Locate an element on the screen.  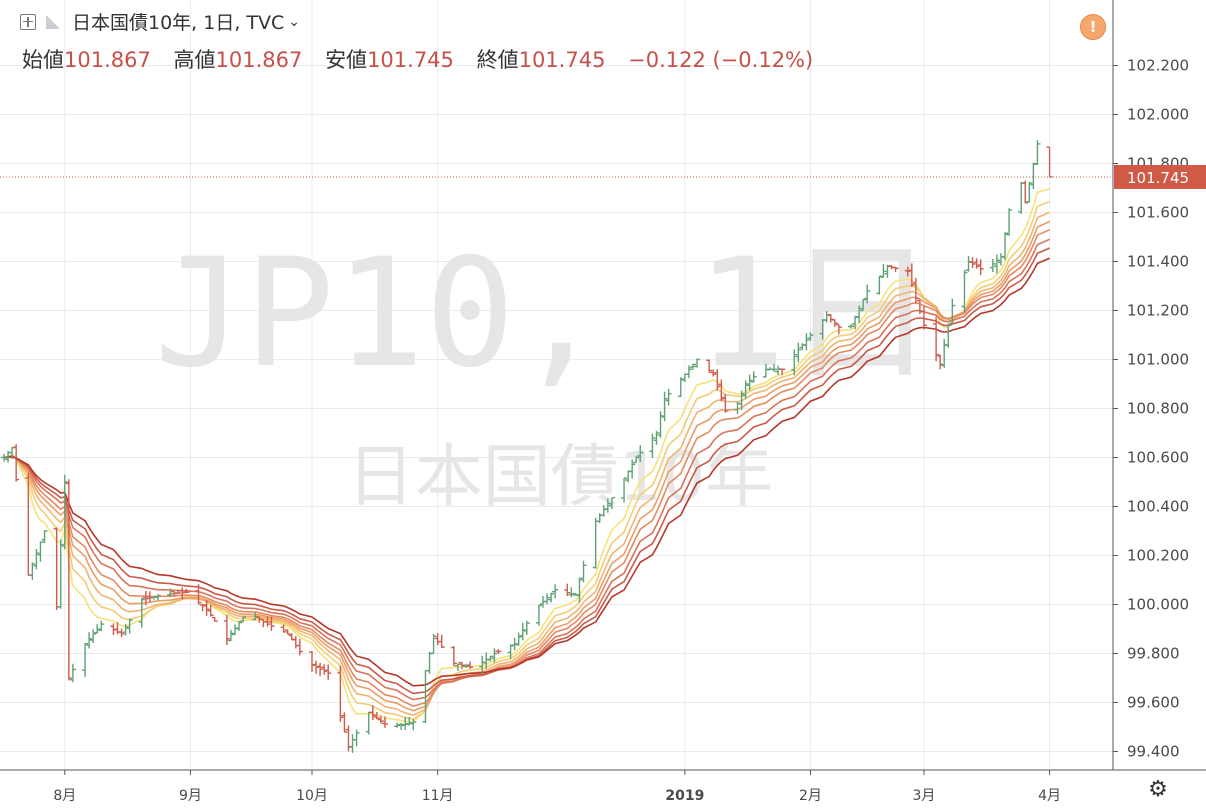
flag-icon is located at coordinates (53, 21).